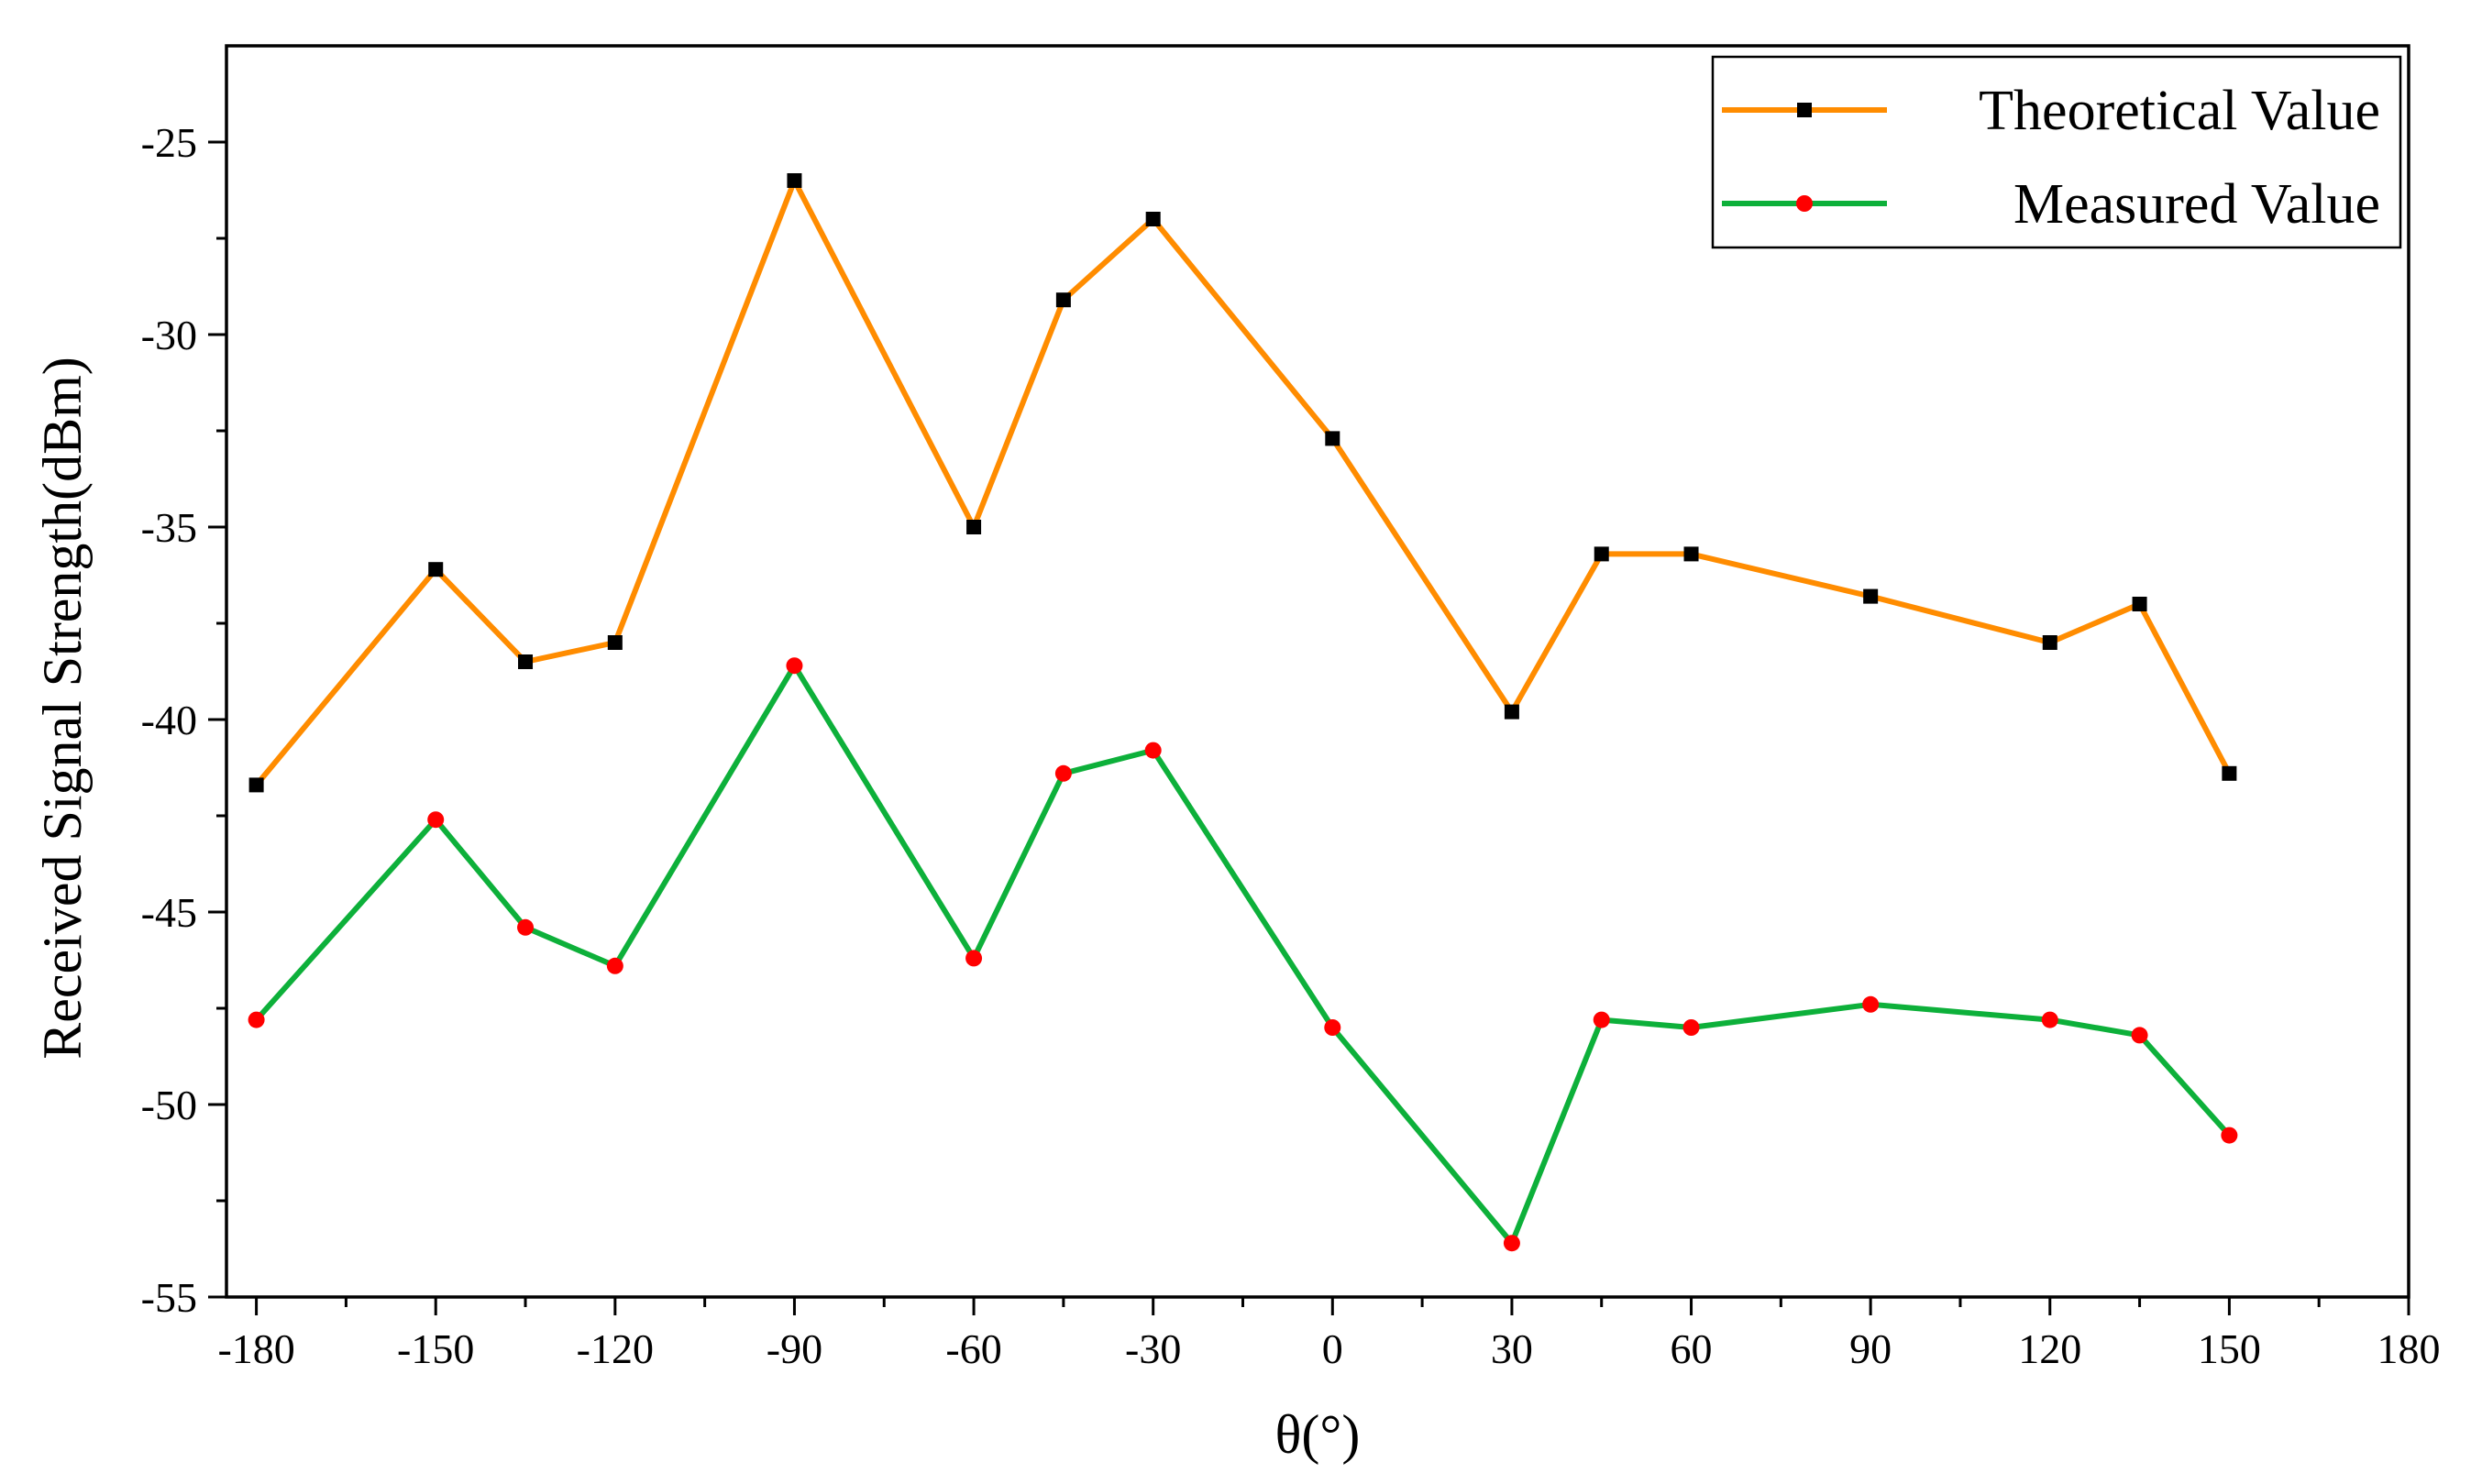 This screenshot has width=2471, height=1484. What do you see at coordinates (973, 1348) in the screenshot?
I see `x-tick-label: -60` at bounding box center [973, 1348].